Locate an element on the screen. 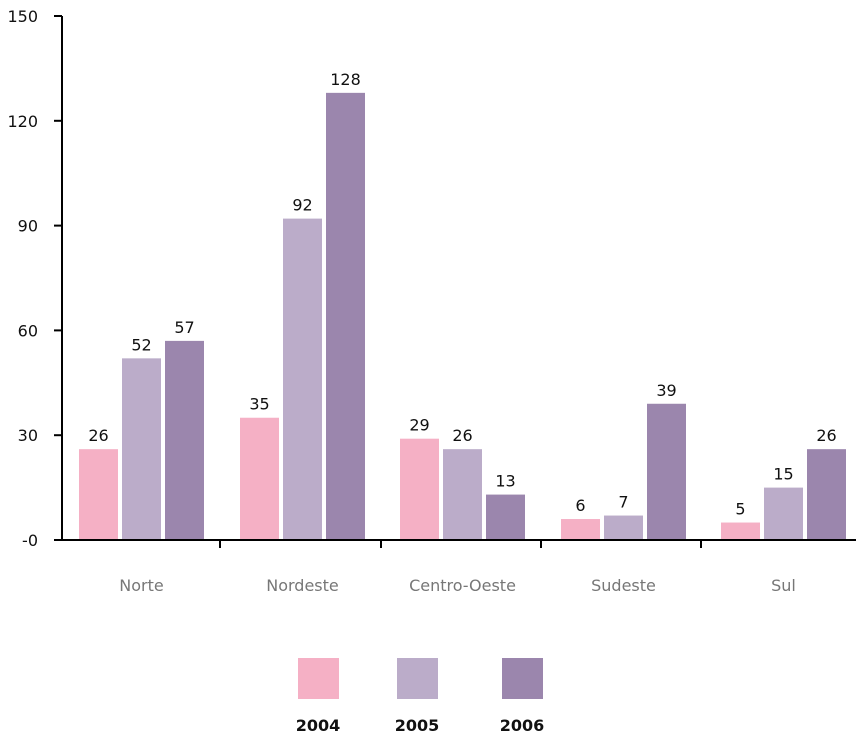  bar-norte-2006 is located at coordinates (184, 440).